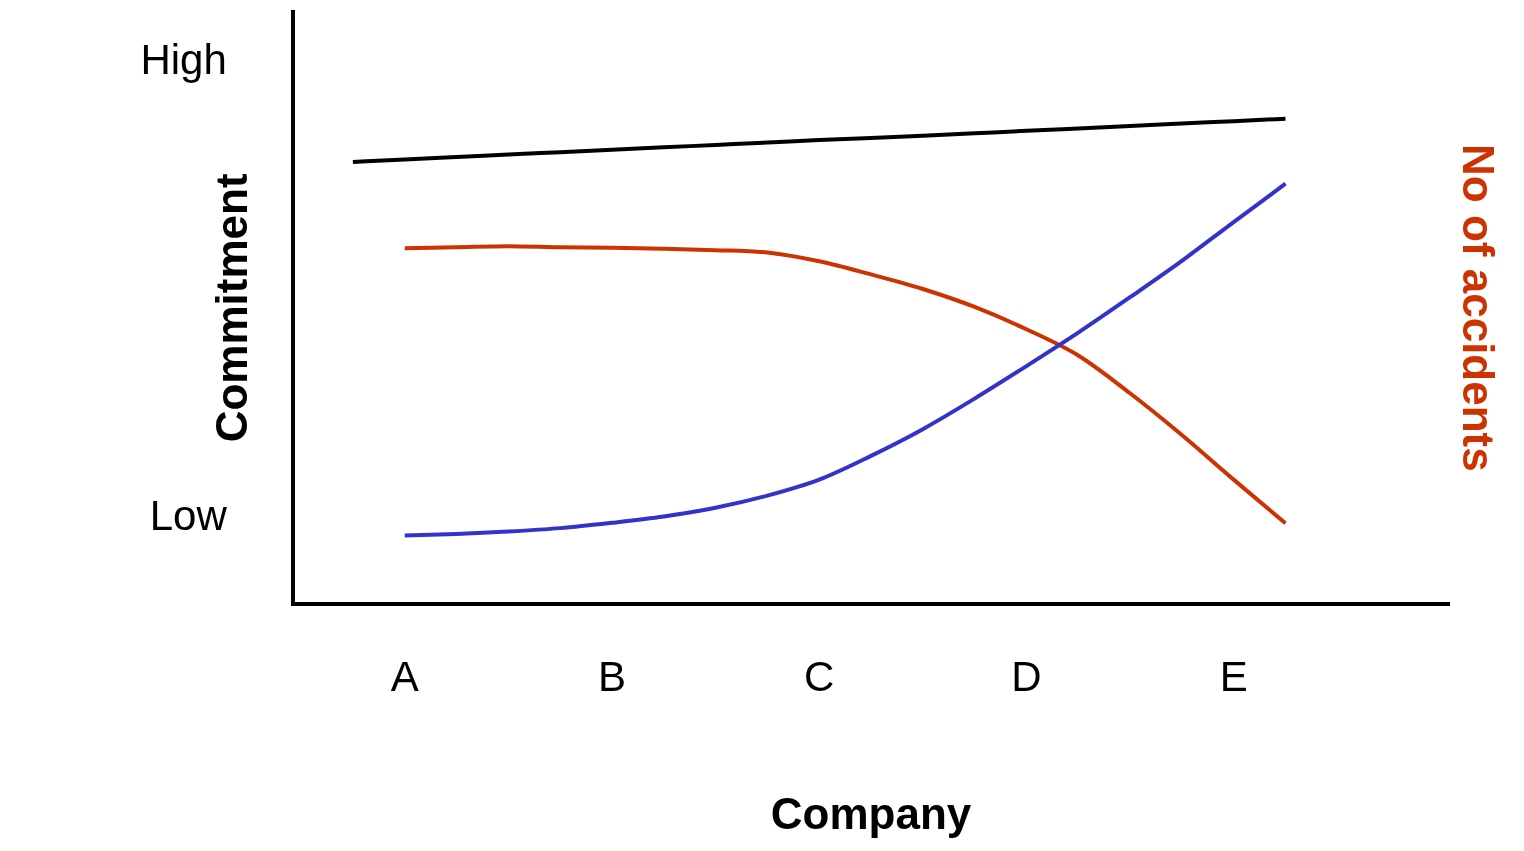  What do you see at coordinates (1479, 308) in the screenshot?
I see `y2-axis-title: No of accidents` at bounding box center [1479, 308].